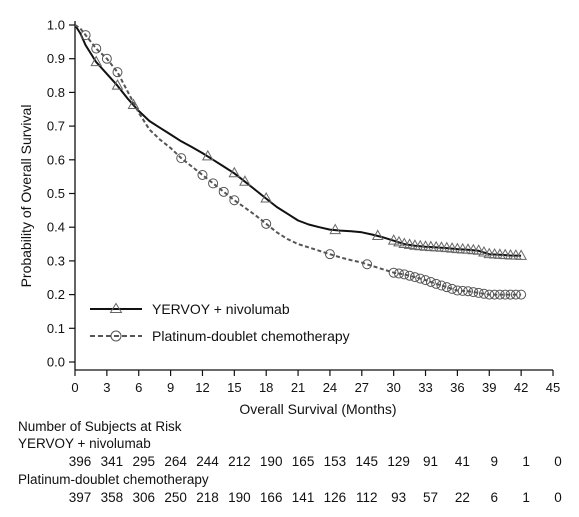 The height and width of the screenshot is (517, 579). I want to click on risk-row-label-1: YERVOY + nivolumab, so click(84, 443).